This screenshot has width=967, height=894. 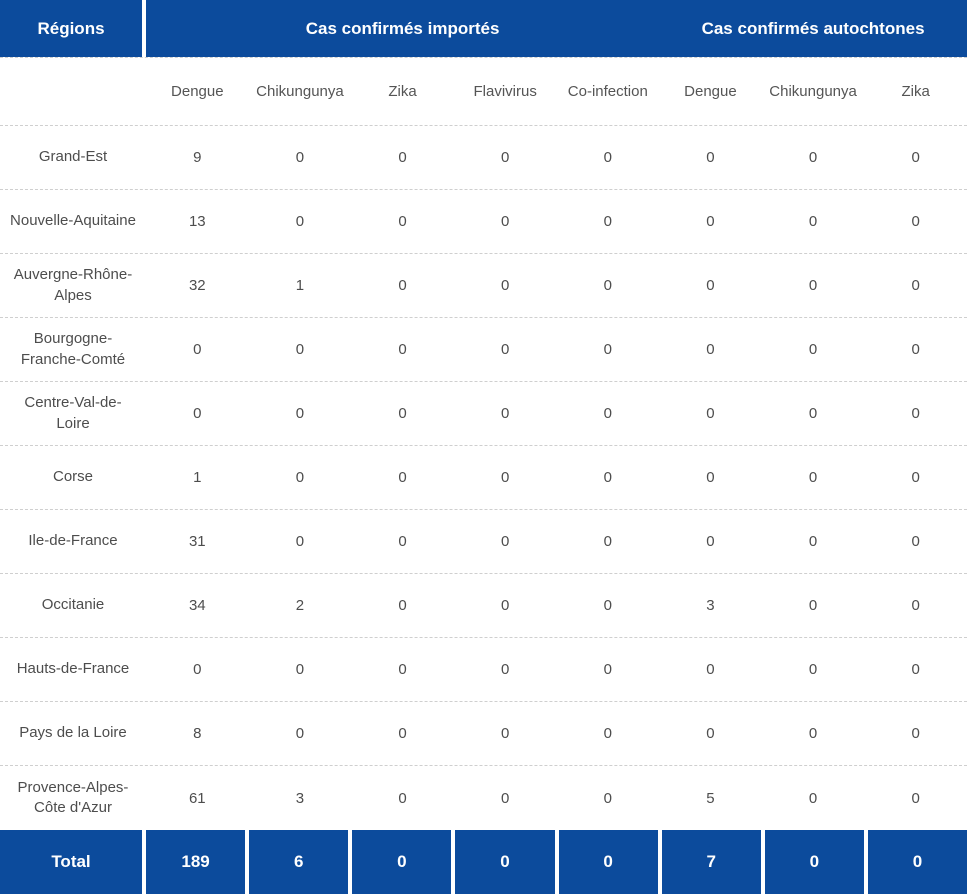 What do you see at coordinates (73, 157) in the screenshot?
I see `region-cell: Grand-Est` at bounding box center [73, 157].